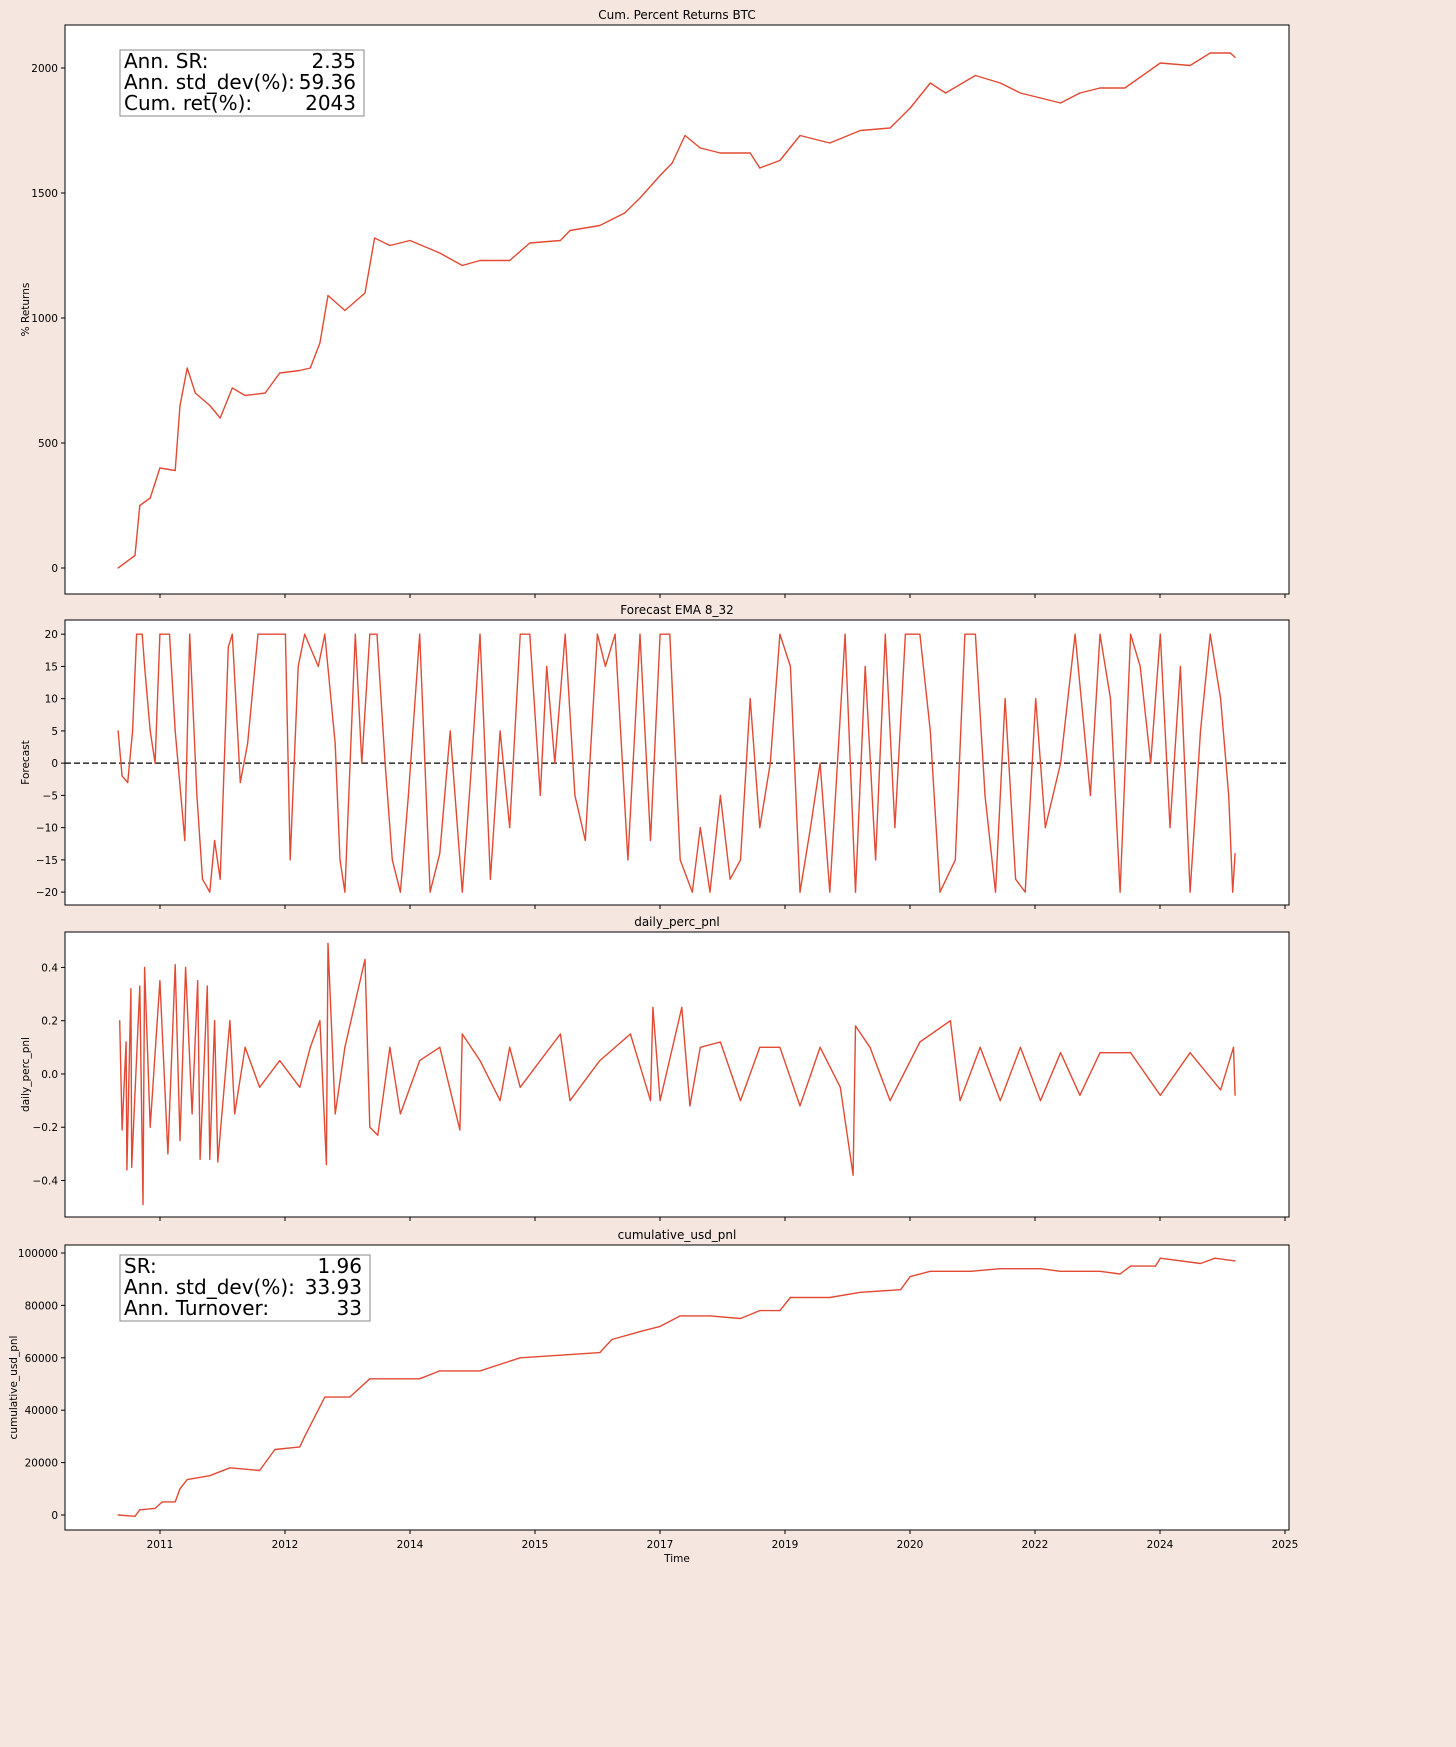 Image resolution: width=1456 pixels, height=1747 pixels. What do you see at coordinates (26, 1074) in the screenshot?
I see `y-axis-label: daily_perc_pnl` at bounding box center [26, 1074].